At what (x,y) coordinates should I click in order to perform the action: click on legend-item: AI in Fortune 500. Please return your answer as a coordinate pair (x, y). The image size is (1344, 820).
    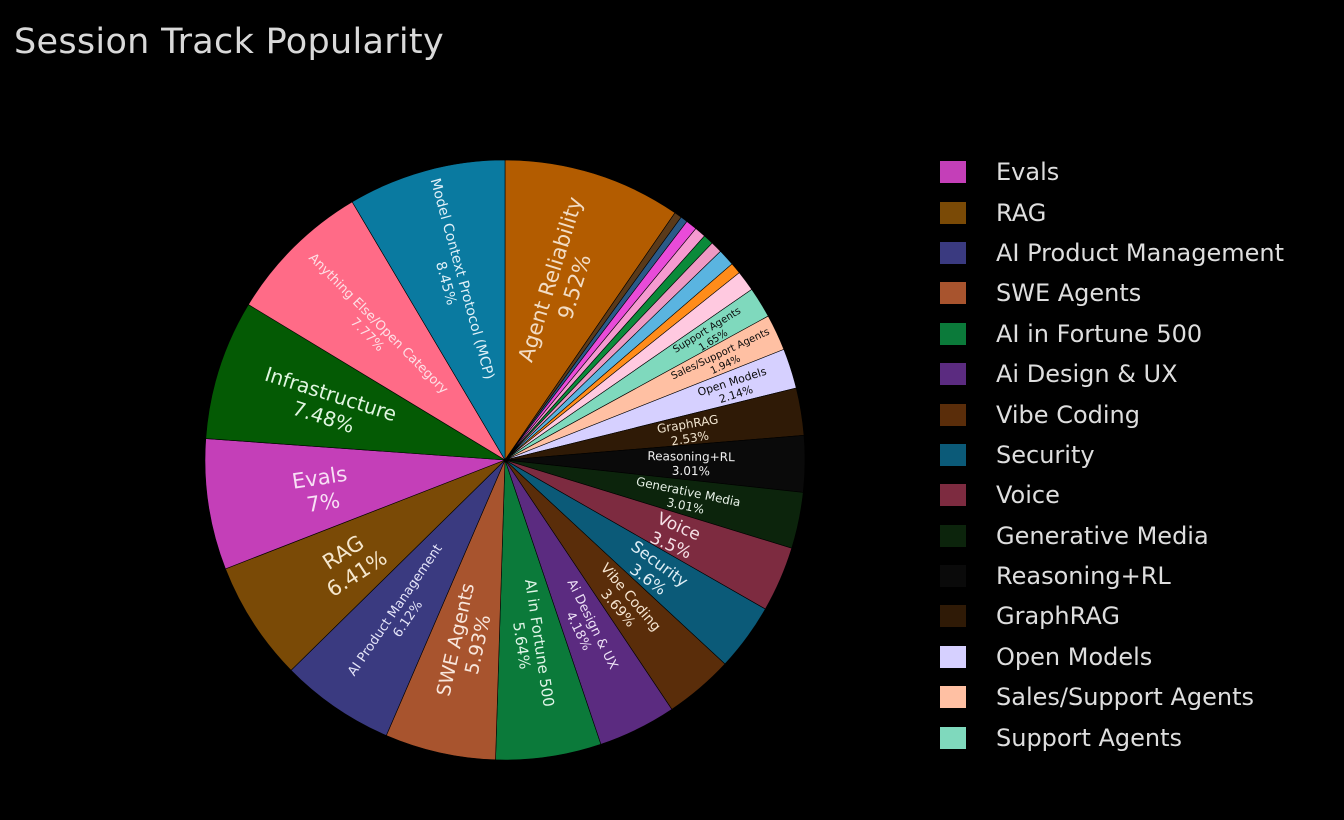
    Looking at the image, I should click on (1112, 334).